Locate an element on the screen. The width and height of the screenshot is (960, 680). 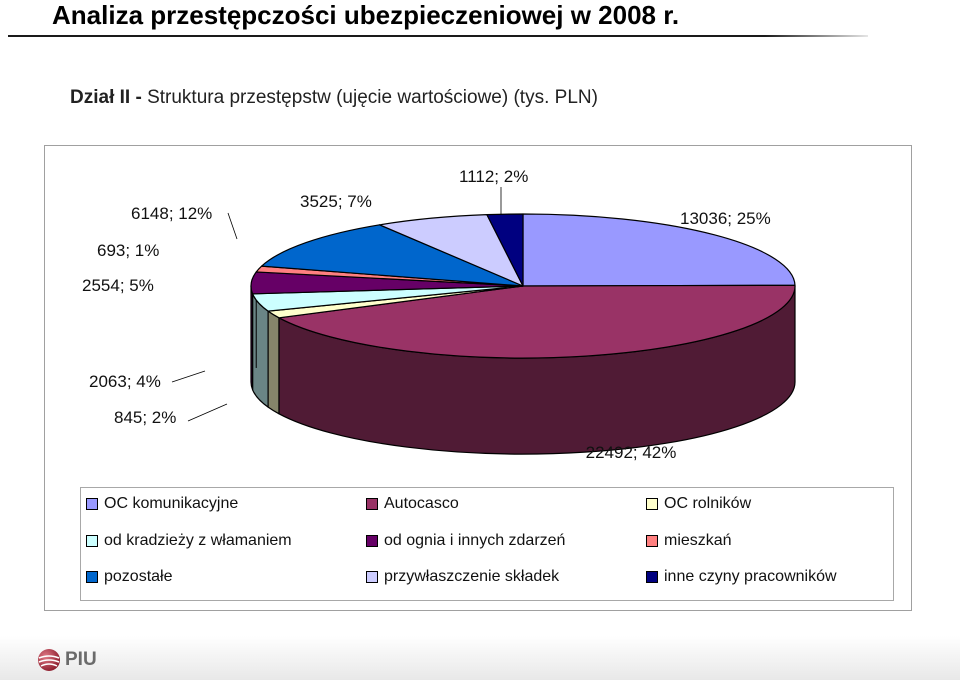
legend-item-przywlaszczenie-skladek: przywłaszczenie składek is located at coordinates (462, 577).